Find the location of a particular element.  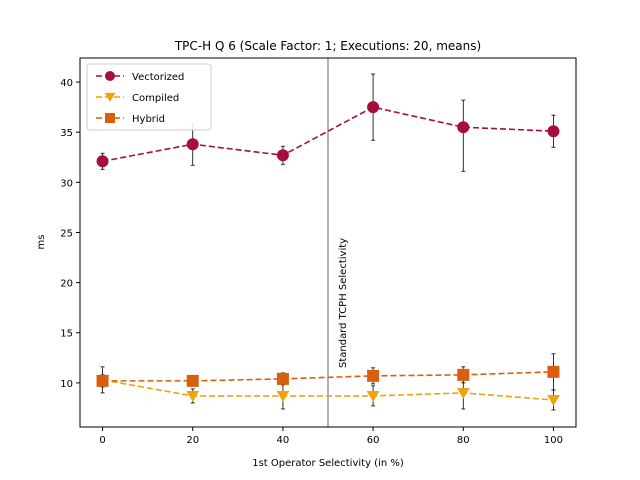

legend-item-compiled: Compiled is located at coordinates (137, 98).